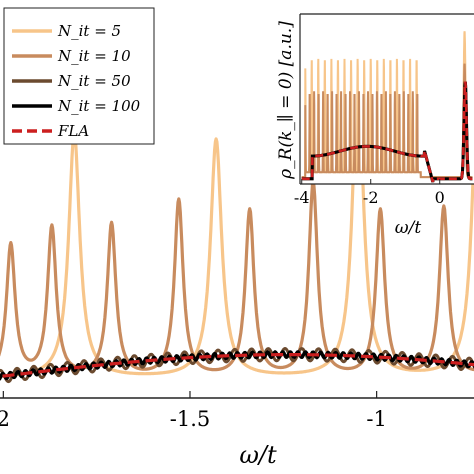  Describe the element at coordinates (94, 81) in the screenshot. I see `legend-label: N_it = 50` at that location.